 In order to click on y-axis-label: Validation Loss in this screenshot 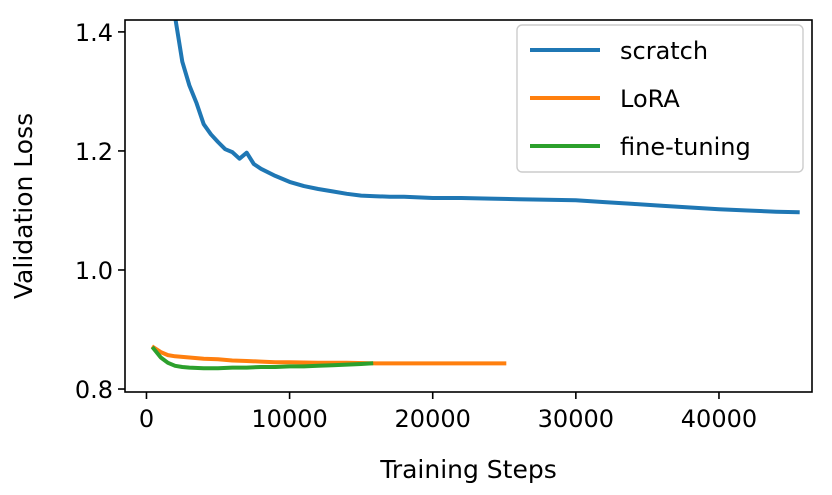, I will do `click(23, 206)`.